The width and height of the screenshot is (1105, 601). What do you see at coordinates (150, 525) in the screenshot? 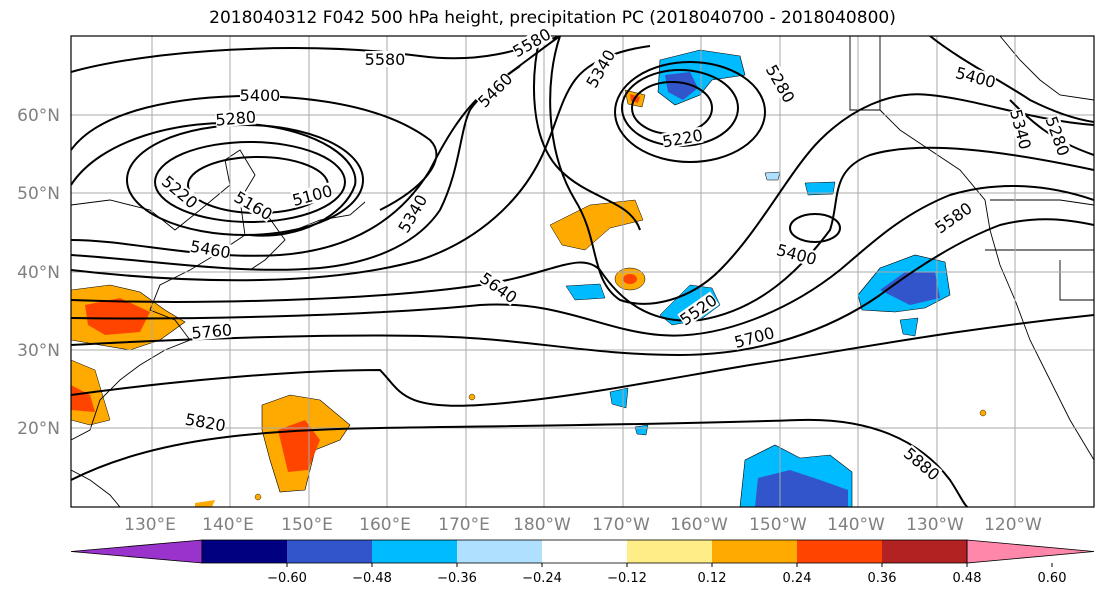
I see `lon-label: 130°E` at bounding box center [150, 525].